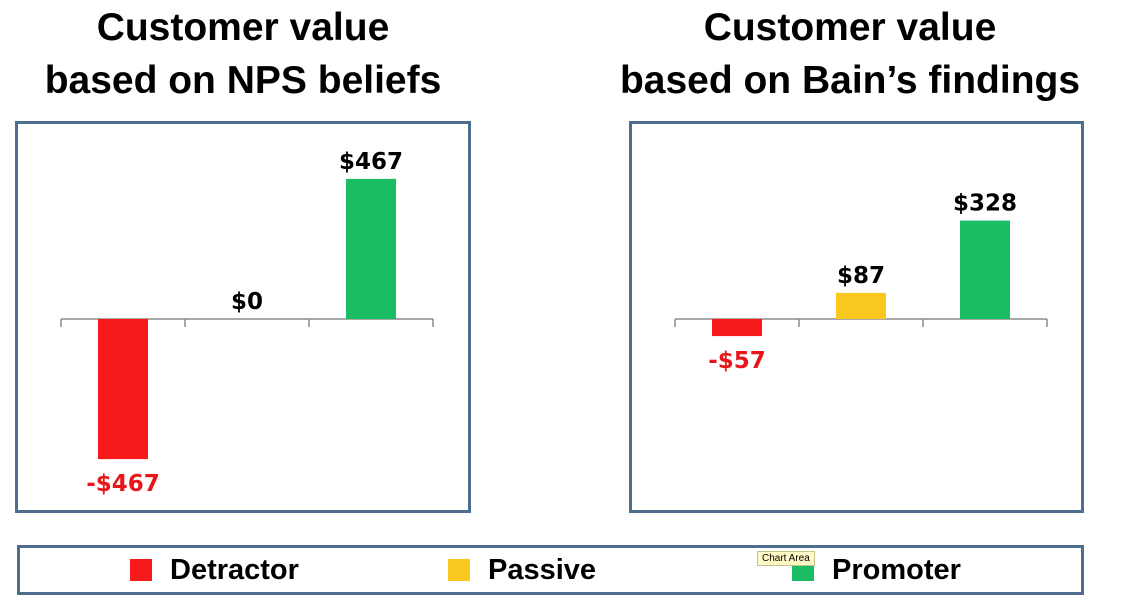 The image size is (1123, 612). I want to click on chart-legend: Detractor Passive Promoter, so click(550, 570).